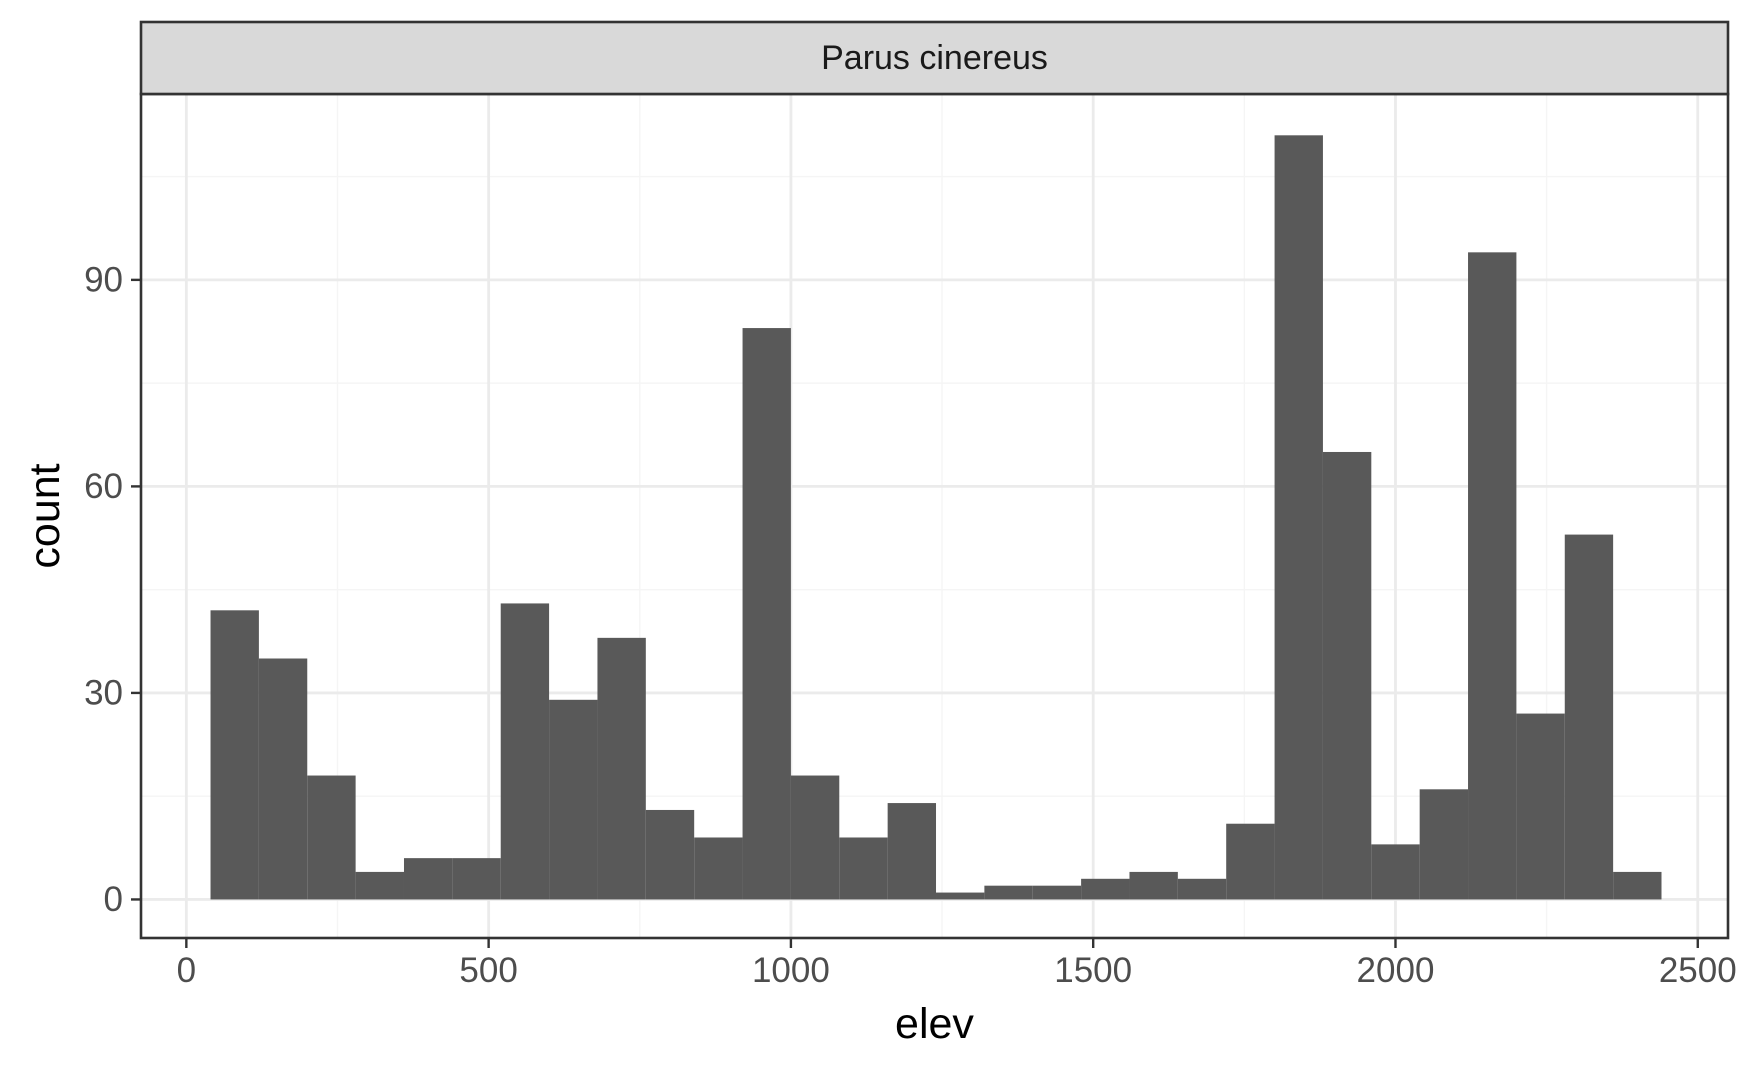  I want to click on facet-strip, so click(934, 58).